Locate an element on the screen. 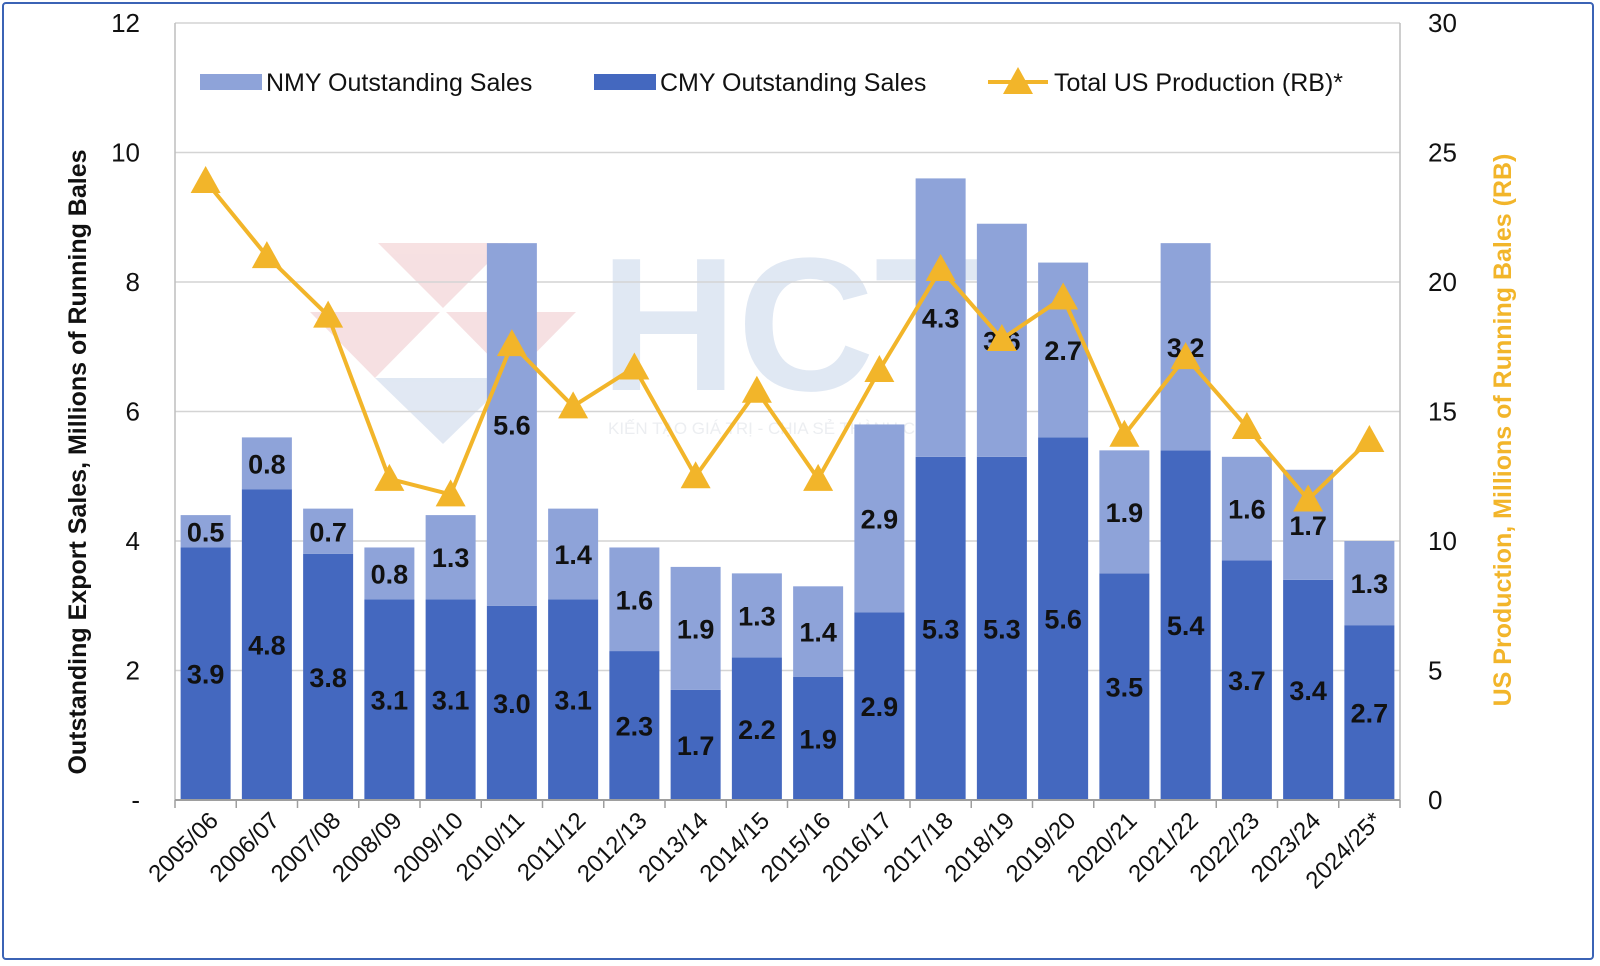 The width and height of the screenshot is (1600, 966). y-tick-label: 10 is located at coordinates (125, 153).